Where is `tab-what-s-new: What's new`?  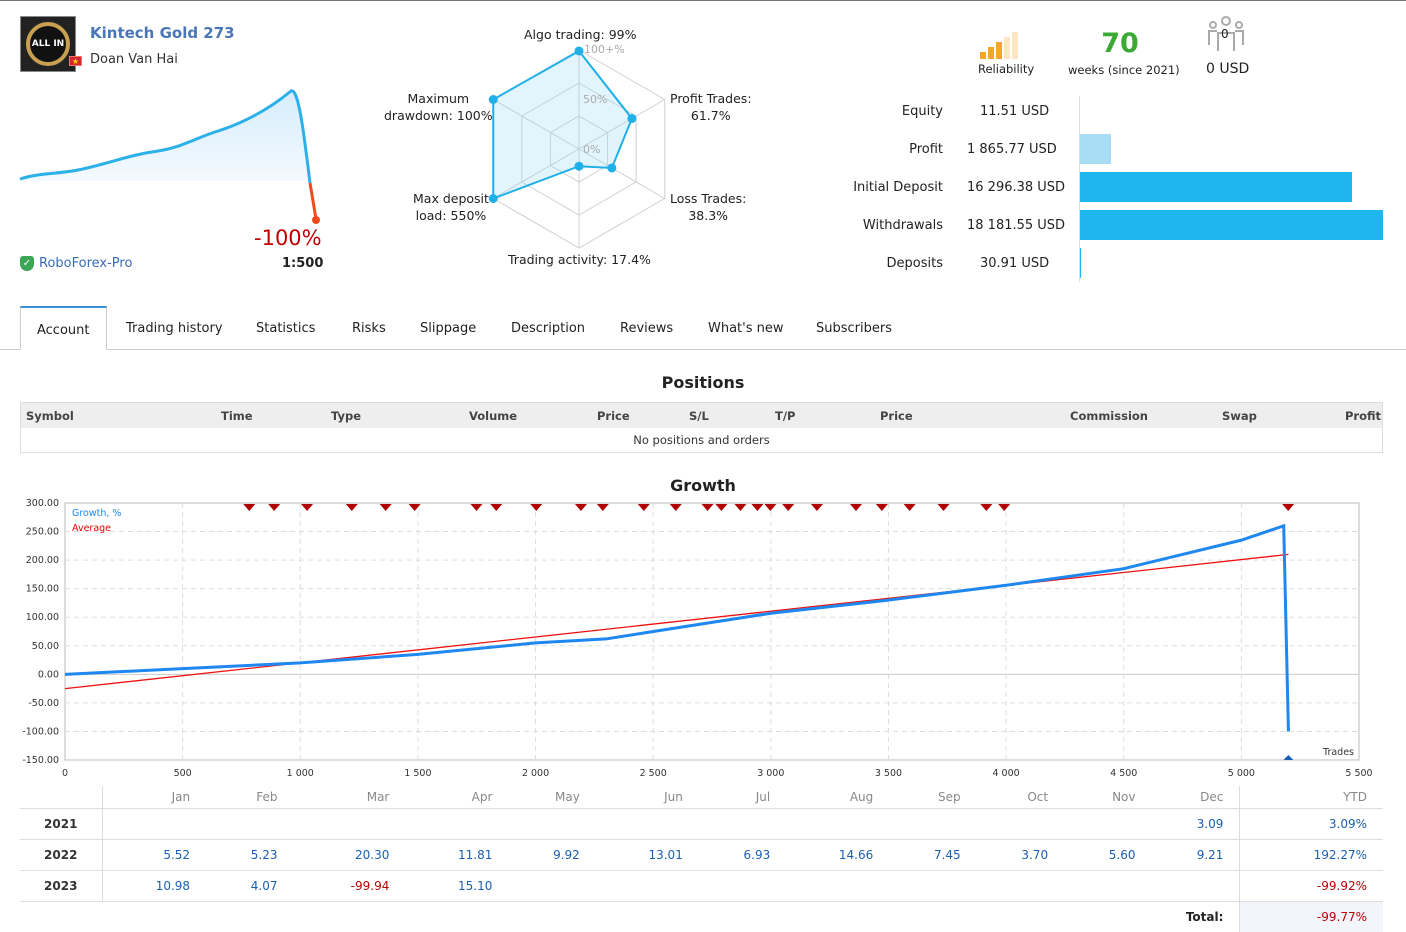 tab-what-s-new: What's new is located at coordinates (746, 328).